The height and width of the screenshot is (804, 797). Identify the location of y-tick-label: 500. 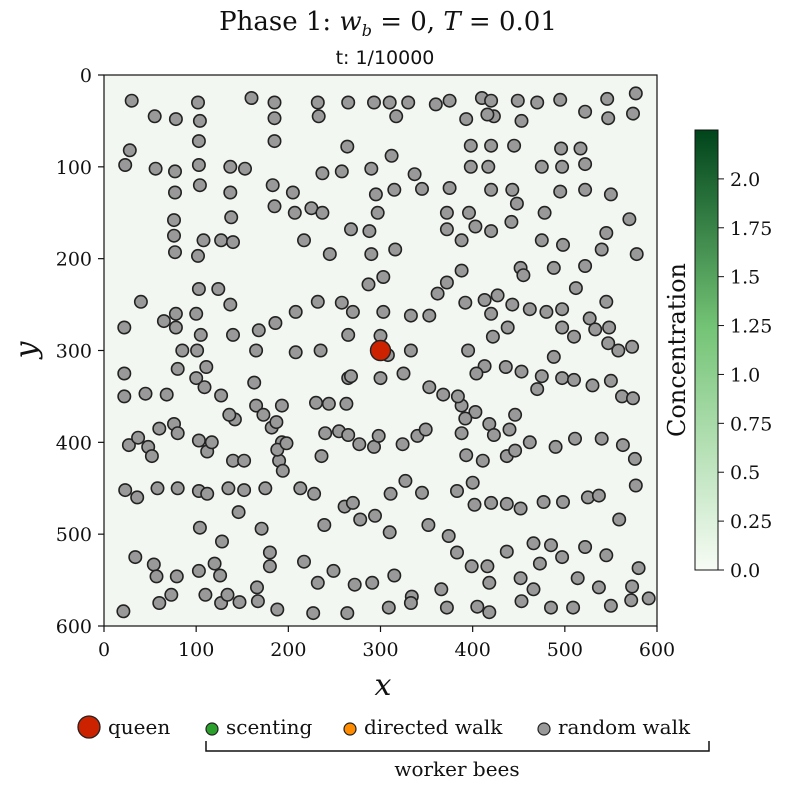
(74, 535).